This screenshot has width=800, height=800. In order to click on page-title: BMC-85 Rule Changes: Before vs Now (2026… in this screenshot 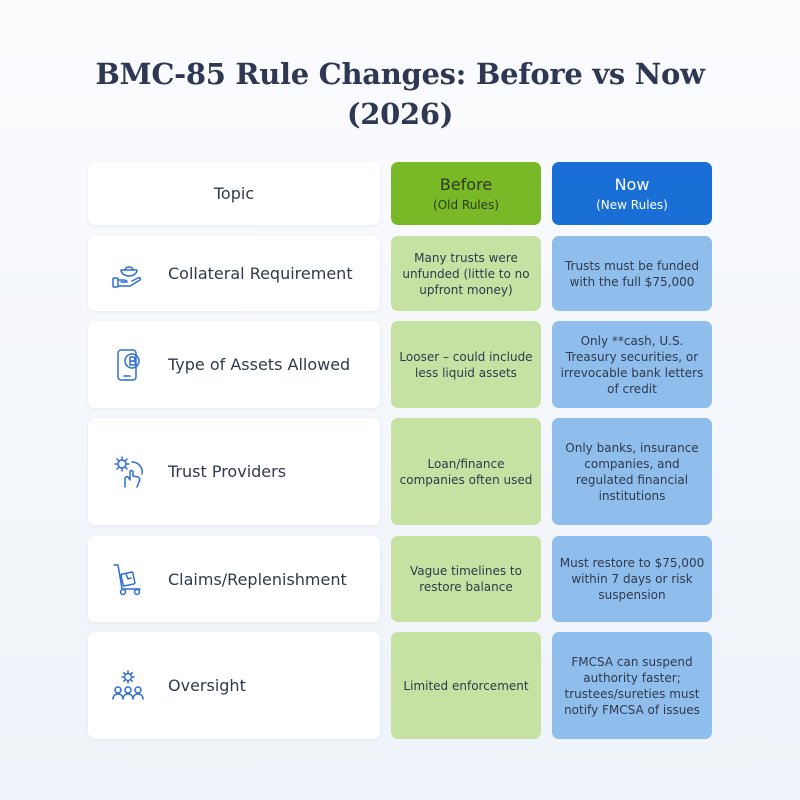, I will do `click(400, 94)`.